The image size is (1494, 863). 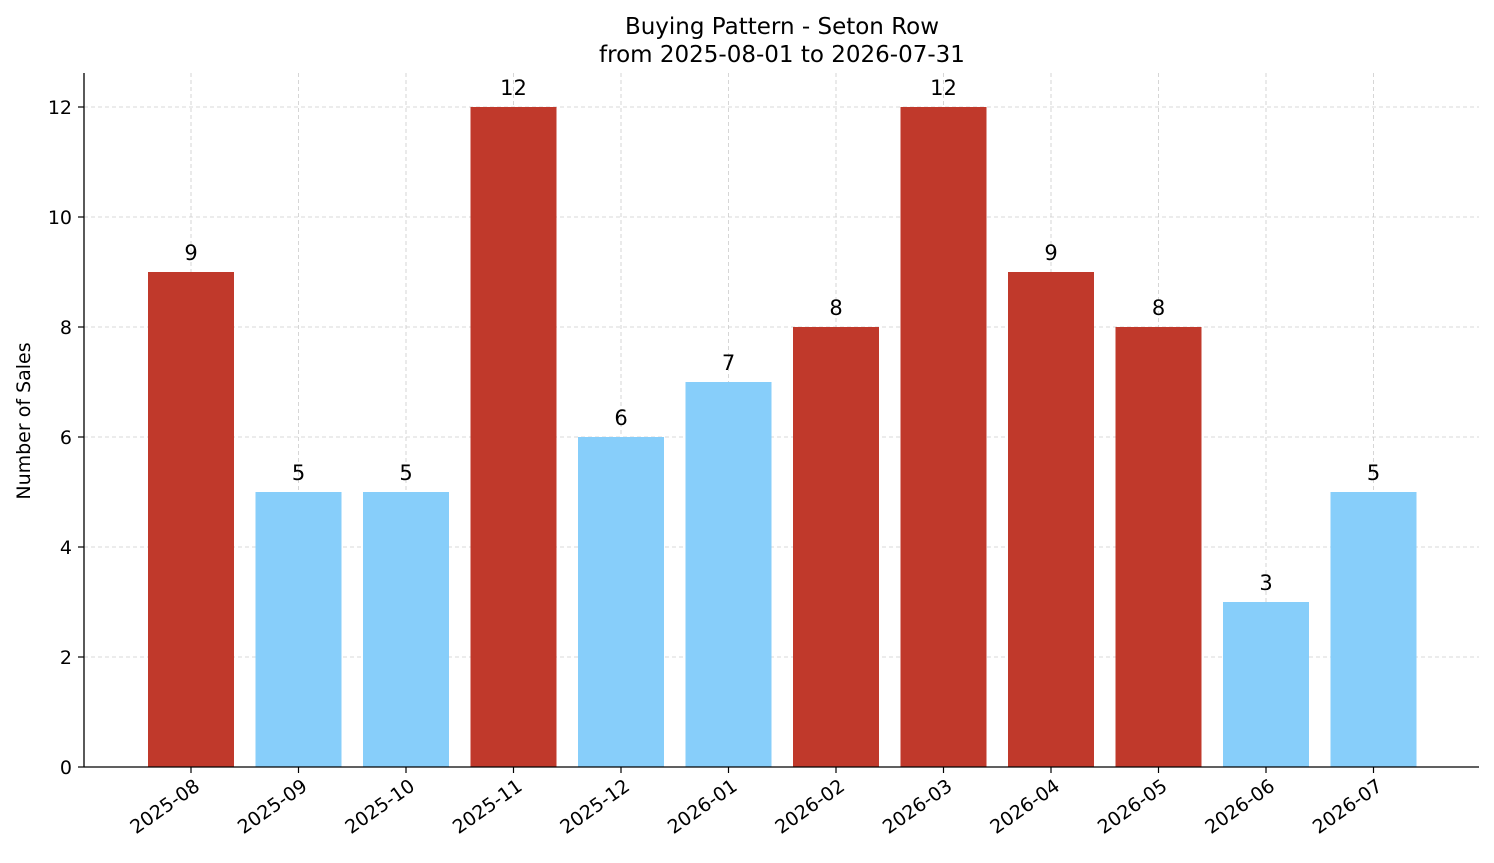 I want to click on y-axis-label: Number of Sales, so click(x=24, y=420).